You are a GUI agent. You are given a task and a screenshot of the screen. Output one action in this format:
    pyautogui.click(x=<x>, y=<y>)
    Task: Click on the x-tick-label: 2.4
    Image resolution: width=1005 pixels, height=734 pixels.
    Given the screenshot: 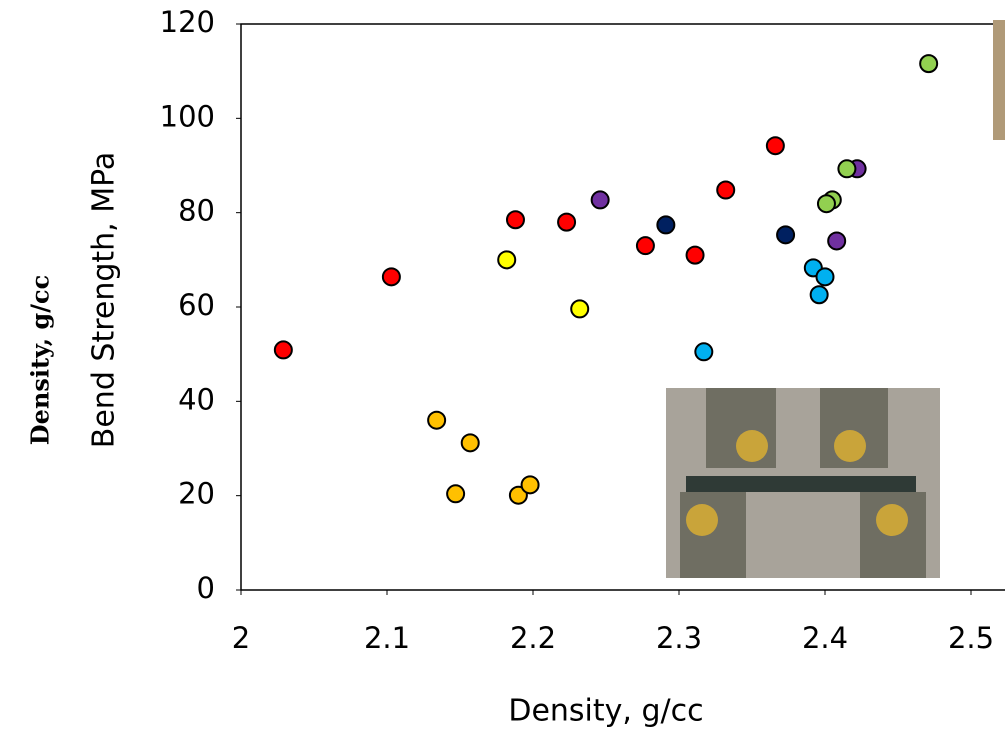 What is the action you would take?
    pyautogui.click(x=825, y=638)
    